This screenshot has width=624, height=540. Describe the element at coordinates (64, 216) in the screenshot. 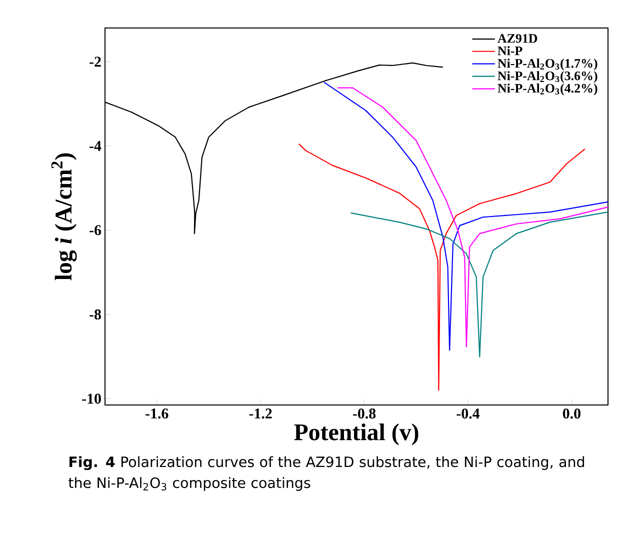

I see `y-axis-title: log i (A/cm$^{2}$)` at that location.